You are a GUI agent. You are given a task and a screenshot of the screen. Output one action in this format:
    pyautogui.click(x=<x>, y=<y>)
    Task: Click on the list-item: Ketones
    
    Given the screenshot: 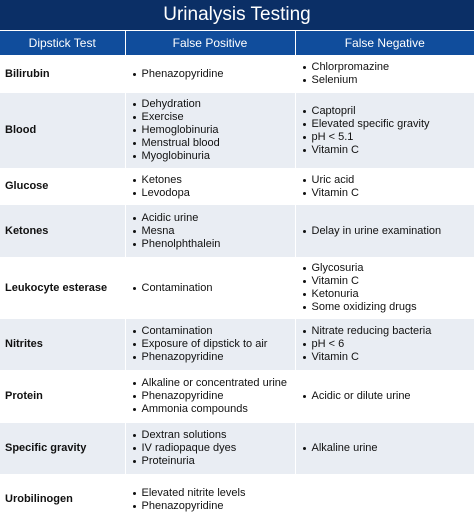 What is the action you would take?
    pyautogui.click(x=211, y=180)
    